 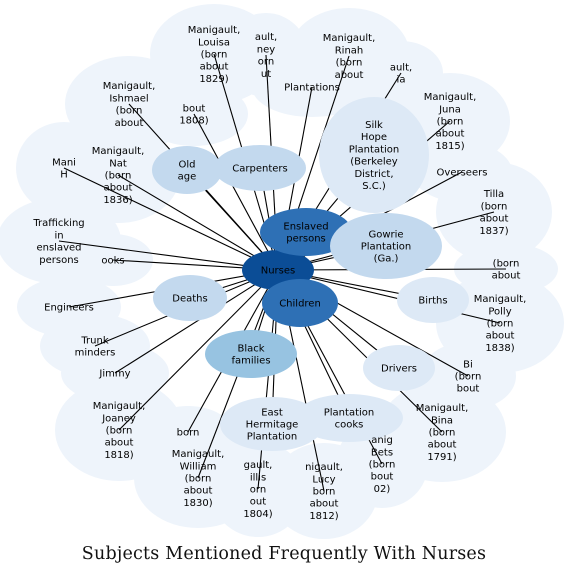 I want to click on manigault-bets-label-line: bout, so click(x=382, y=477).